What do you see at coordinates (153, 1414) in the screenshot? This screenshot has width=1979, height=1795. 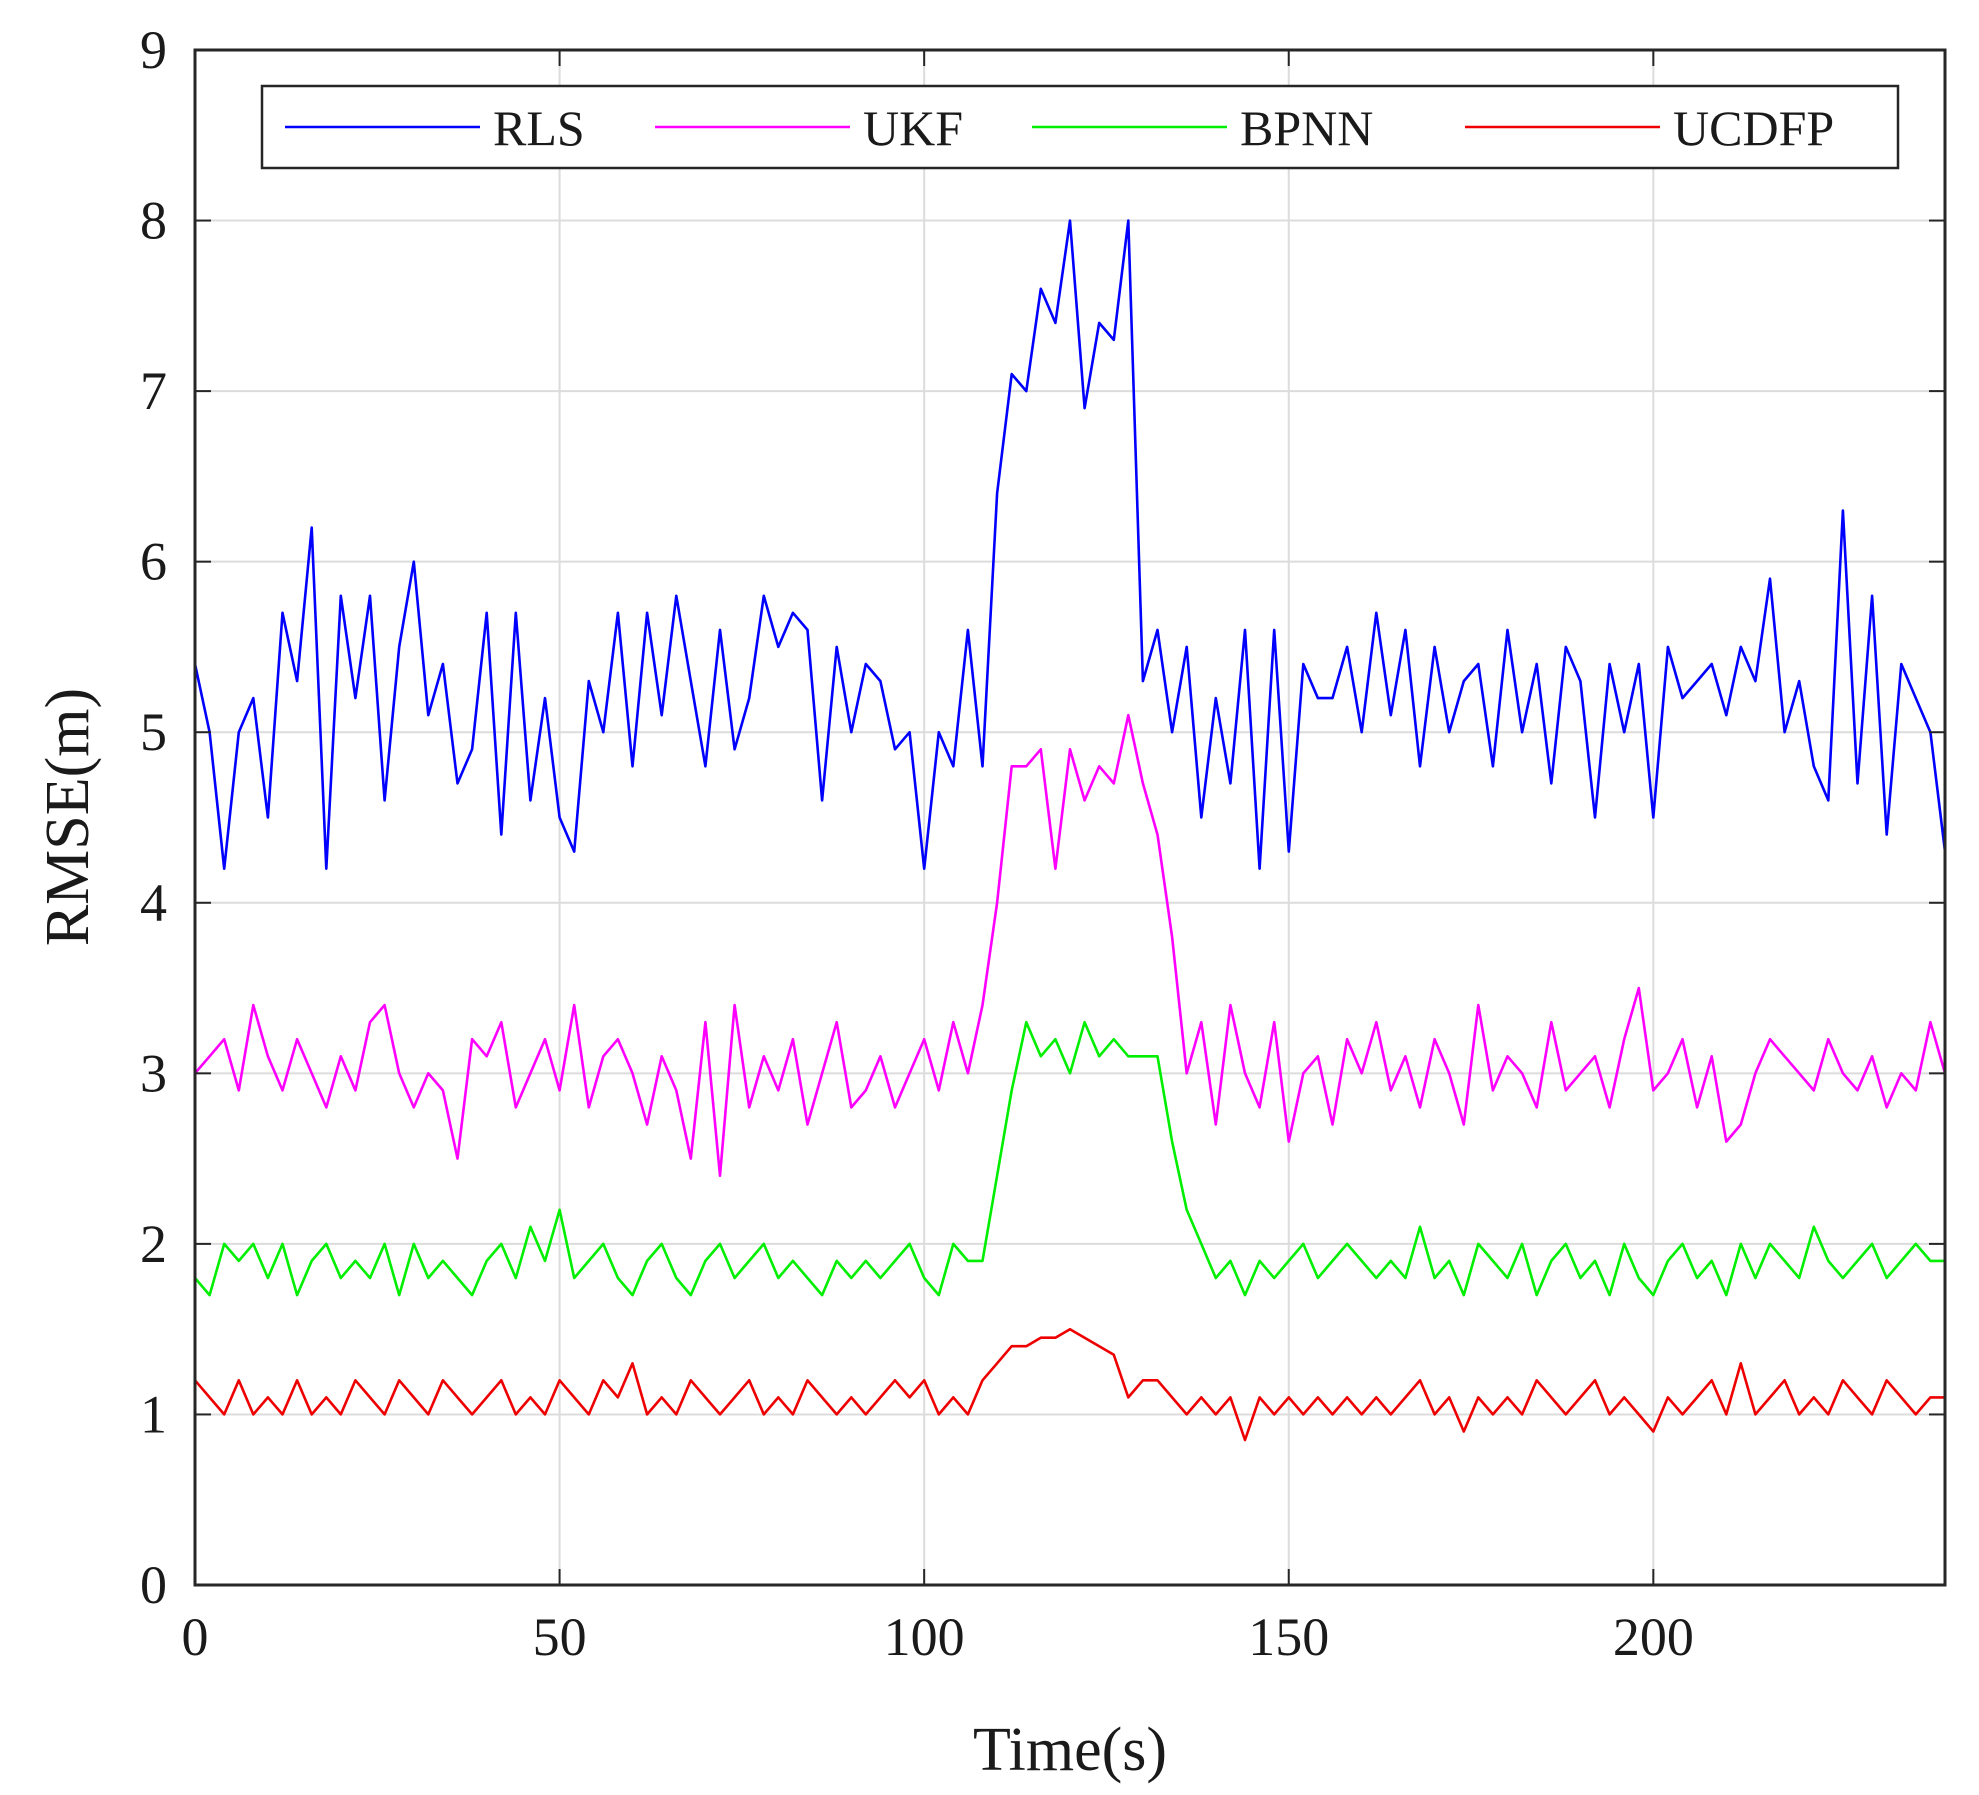 I see `y-tick-label: 1` at bounding box center [153, 1414].